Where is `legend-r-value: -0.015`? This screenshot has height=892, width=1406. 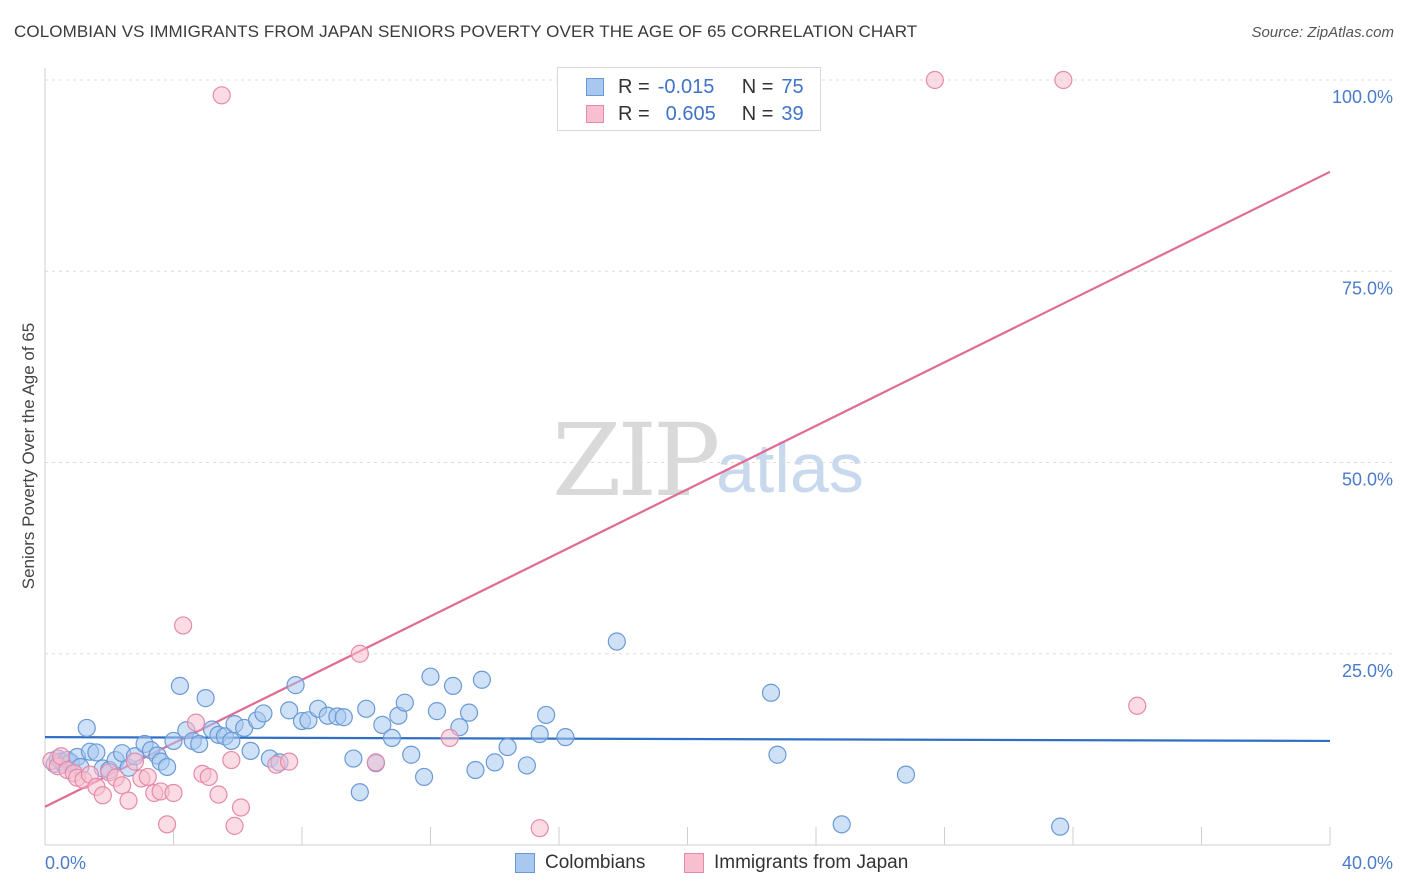 legend-r-value: -0.015 is located at coordinates (686, 86).